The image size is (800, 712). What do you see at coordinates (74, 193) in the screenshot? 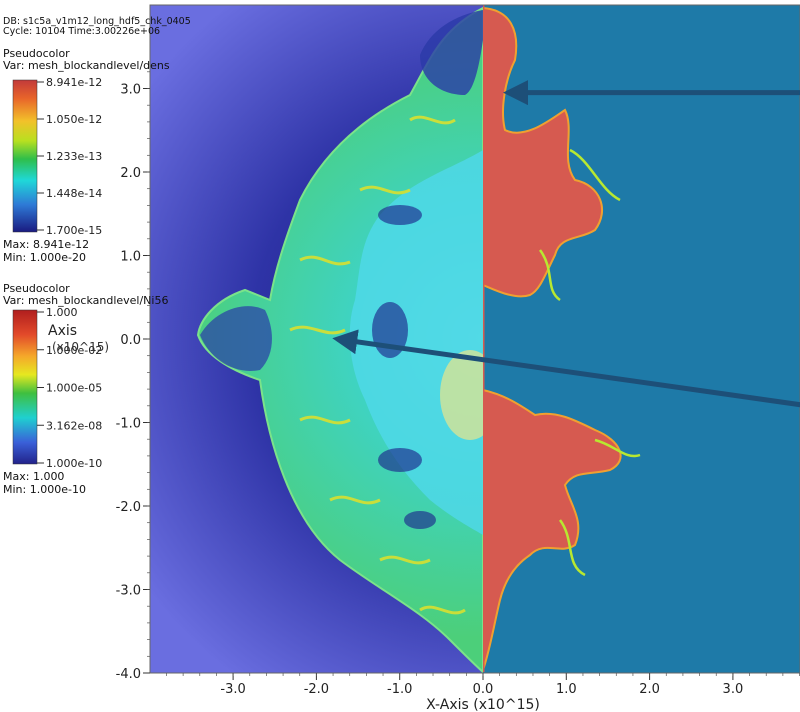
I see `dens-colorbar-tick-label: 1.448e-14` at bounding box center [74, 193].